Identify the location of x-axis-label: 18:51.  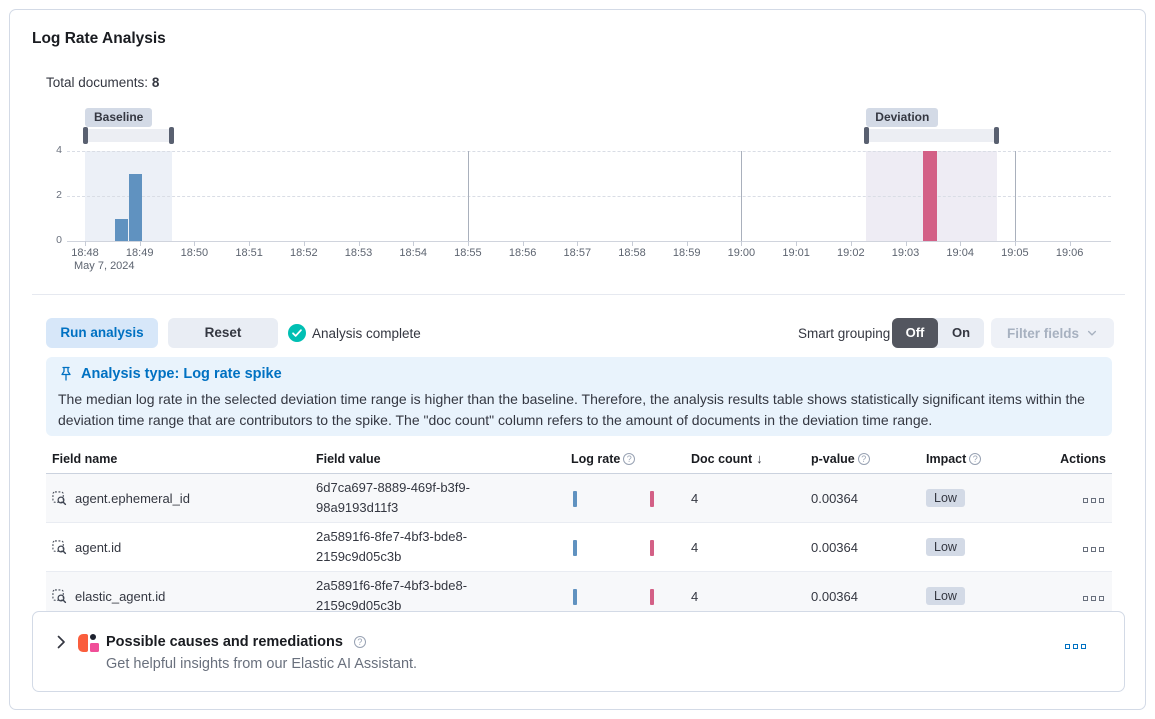
(249, 253).